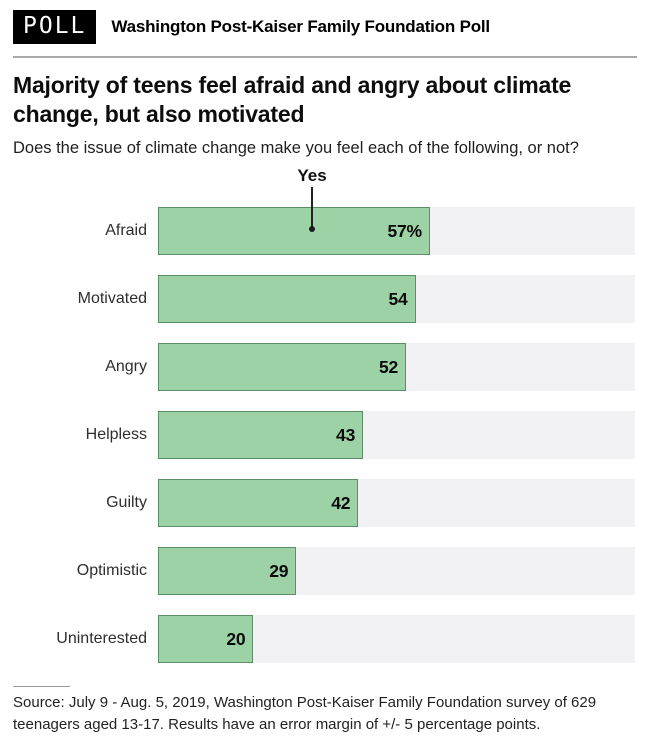 This screenshot has height=736, width=650. What do you see at coordinates (341, 502) in the screenshot?
I see `bar-value-label: 42` at bounding box center [341, 502].